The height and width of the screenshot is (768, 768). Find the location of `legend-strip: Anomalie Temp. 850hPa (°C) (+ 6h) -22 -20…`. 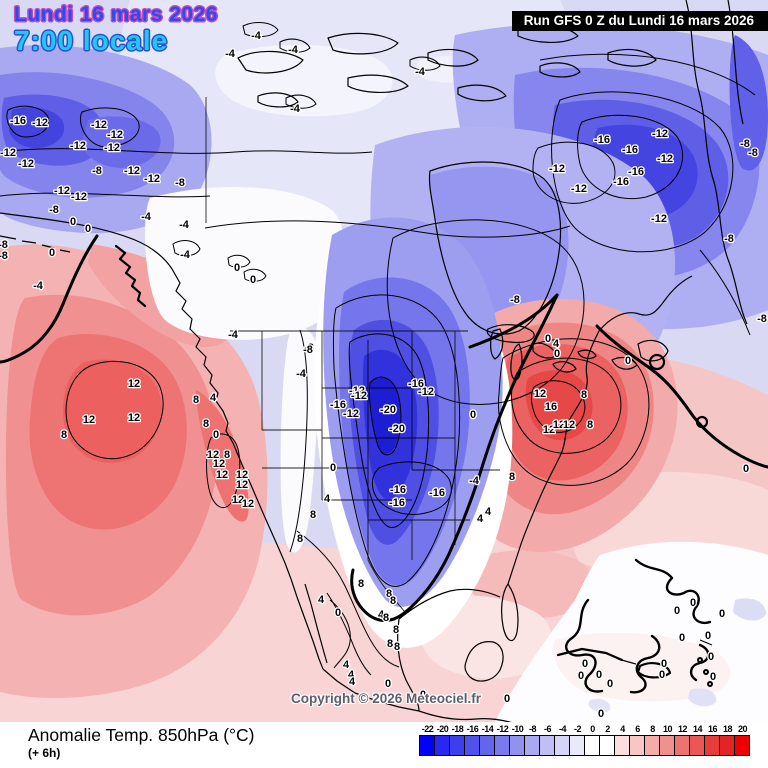

legend-strip: Anomalie Temp. 850hPa (°C) (+ 6h) -22 -20… is located at coordinates (384, 745).